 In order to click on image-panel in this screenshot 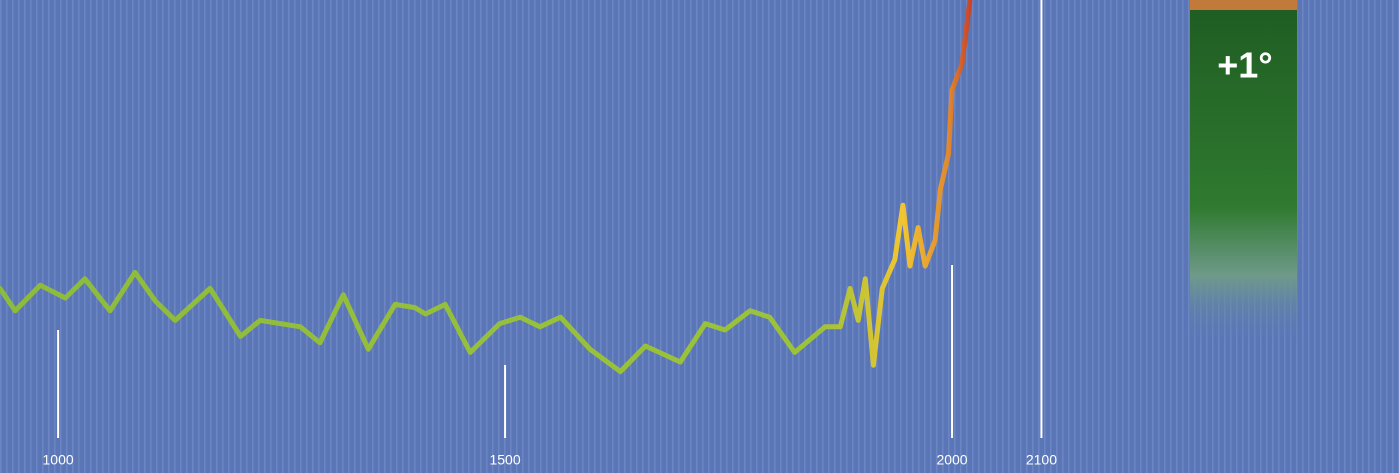, I will do `click(1243, 172)`.